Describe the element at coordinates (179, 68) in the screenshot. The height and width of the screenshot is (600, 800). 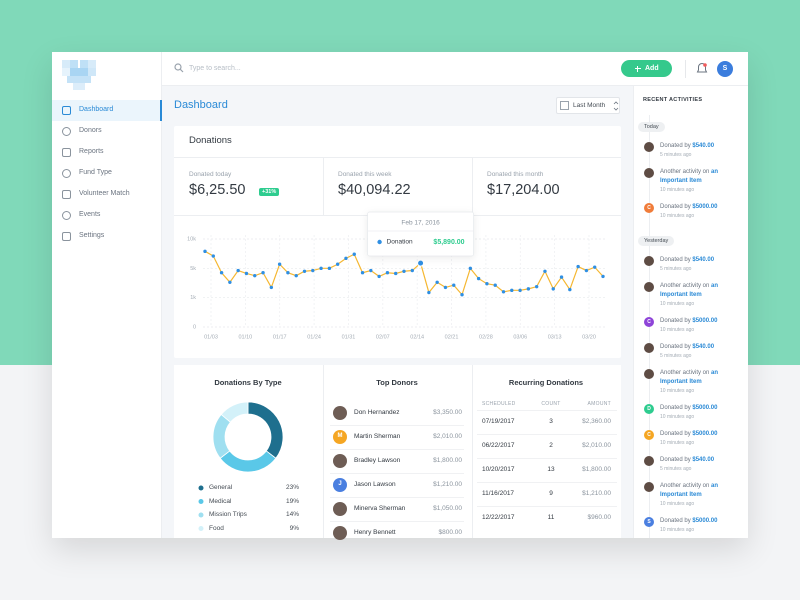
I see `search-icon` at that location.